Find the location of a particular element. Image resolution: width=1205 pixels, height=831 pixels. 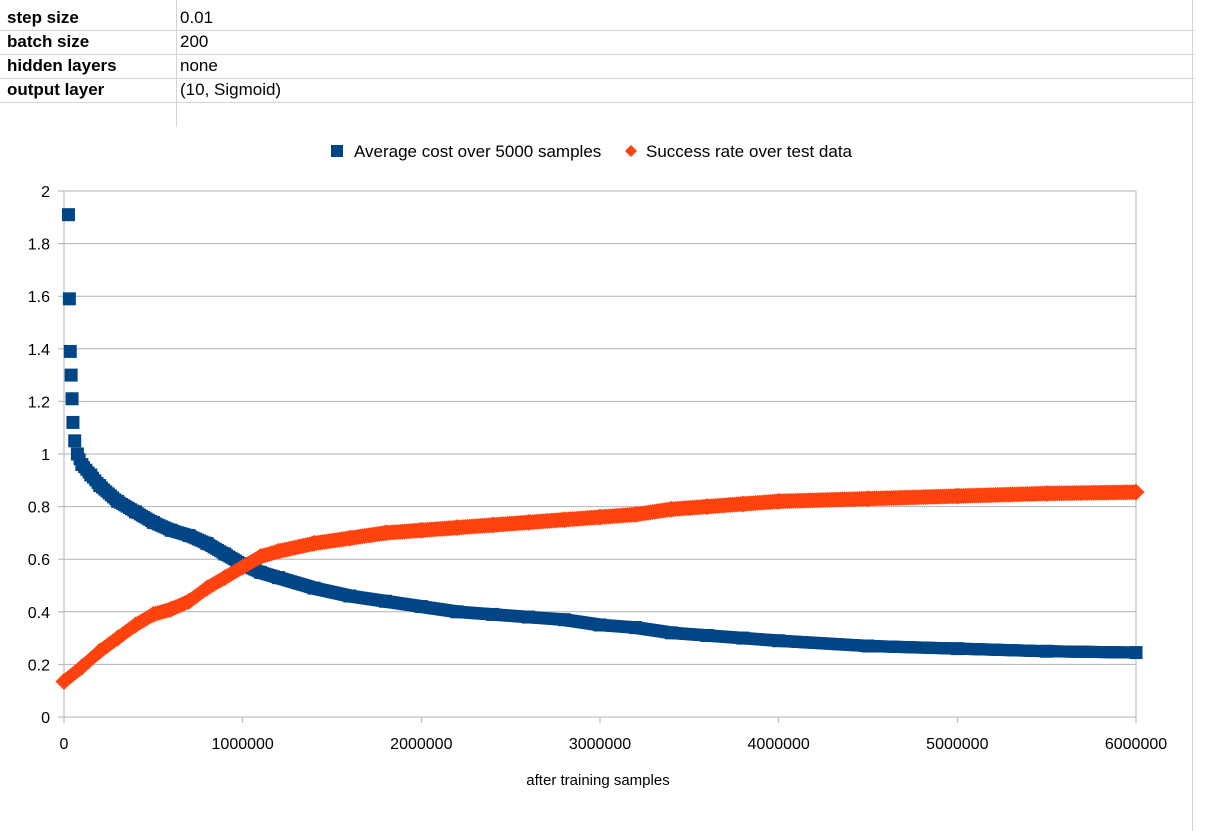

y-tick-label: 0.2 is located at coordinates (39, 665).